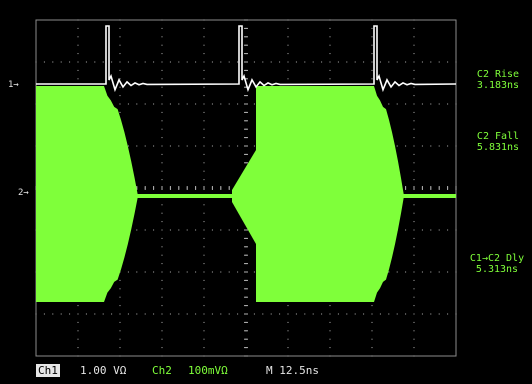 This screenshot has height=384, width=532. What do you see at coordinates (498, 85) in the screenshot?
I see `measurement-value: 3.183ns` at bounding box center [498, 85].